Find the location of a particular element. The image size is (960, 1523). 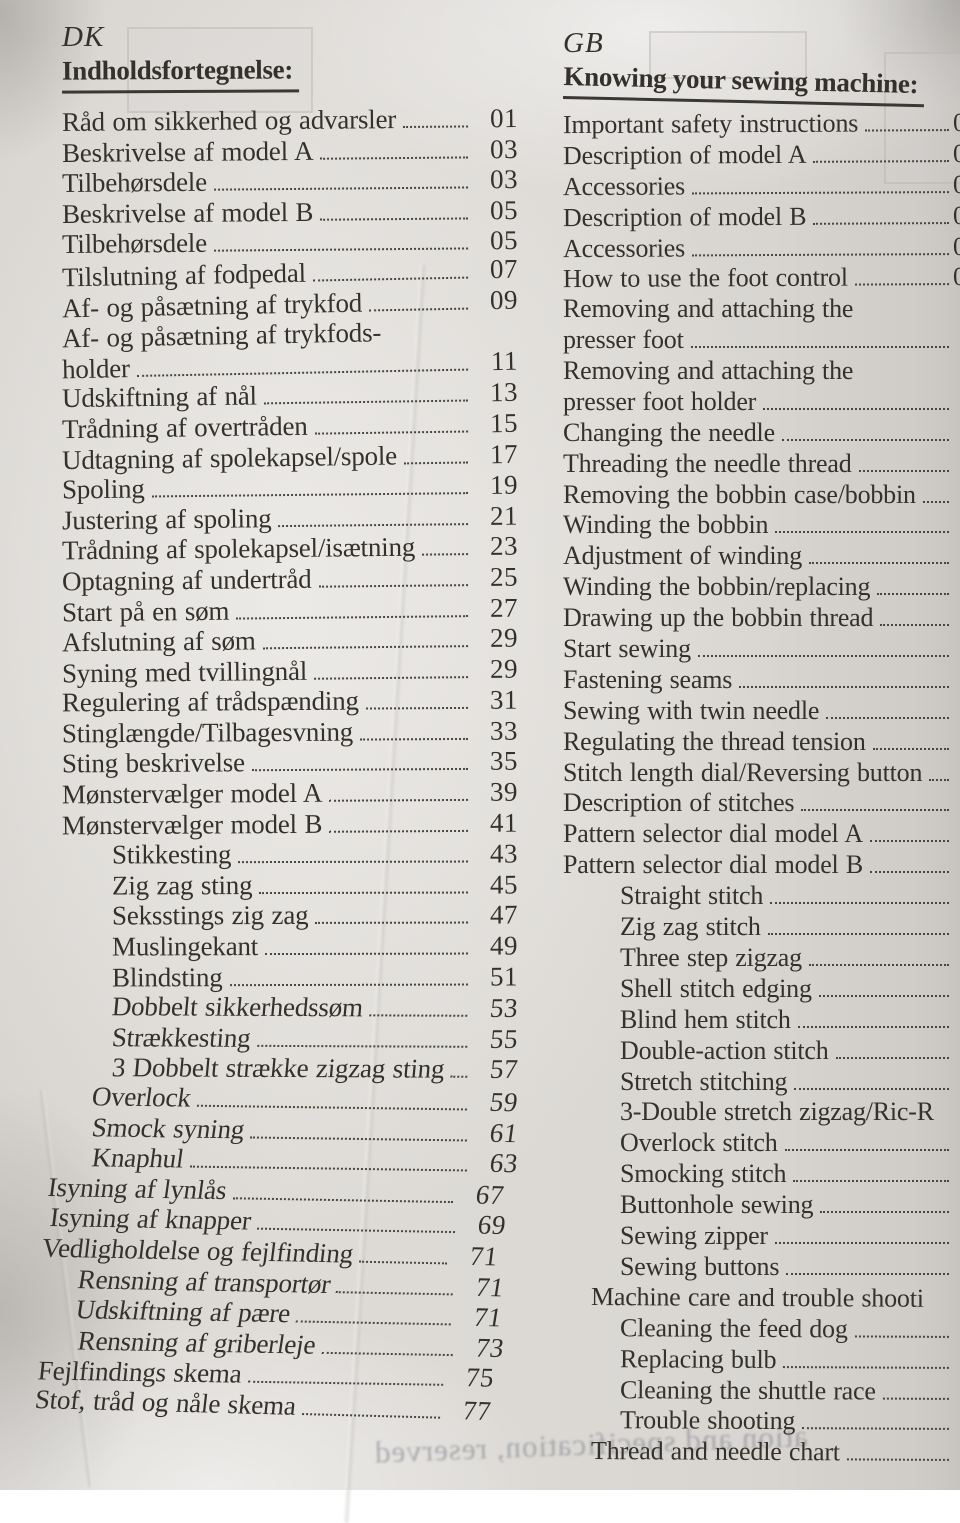

toc-entry: Thread and needle chart is located at coordinates (761, 1451).